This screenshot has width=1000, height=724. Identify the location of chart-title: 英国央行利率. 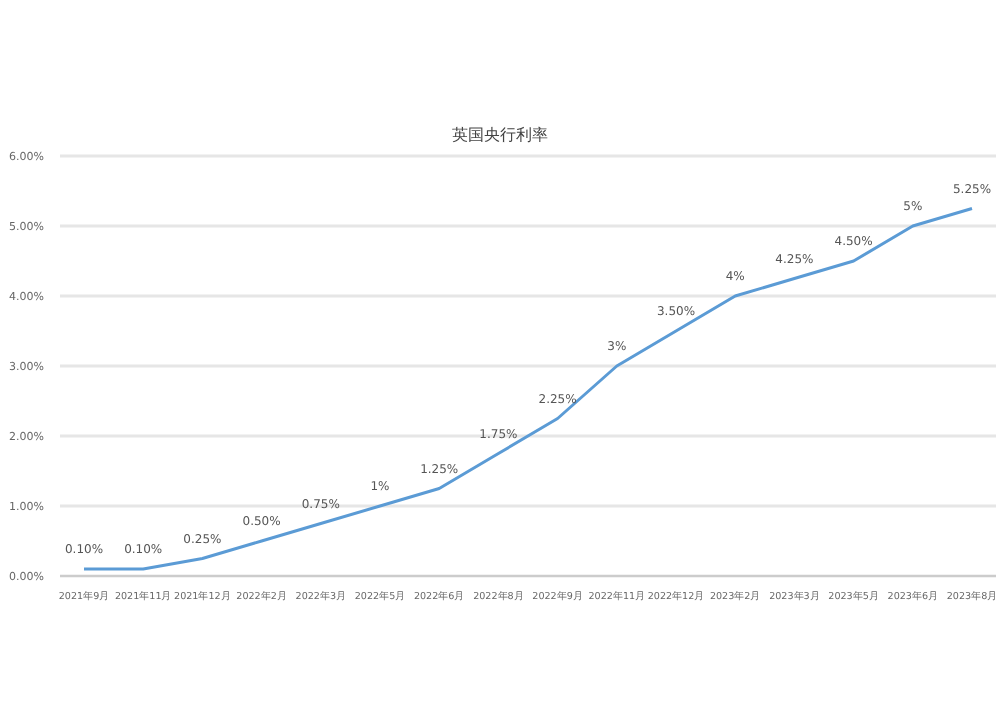
(500, 135).